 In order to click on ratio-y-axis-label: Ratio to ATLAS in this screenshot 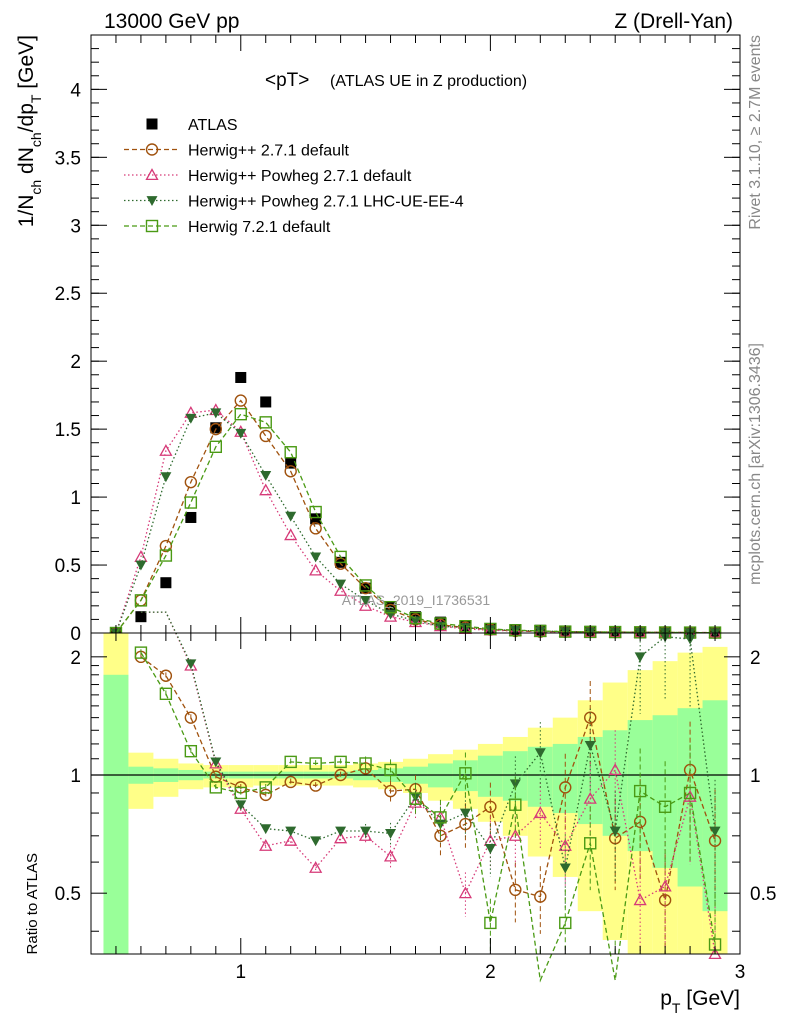, I will do `click(32, 903)`.